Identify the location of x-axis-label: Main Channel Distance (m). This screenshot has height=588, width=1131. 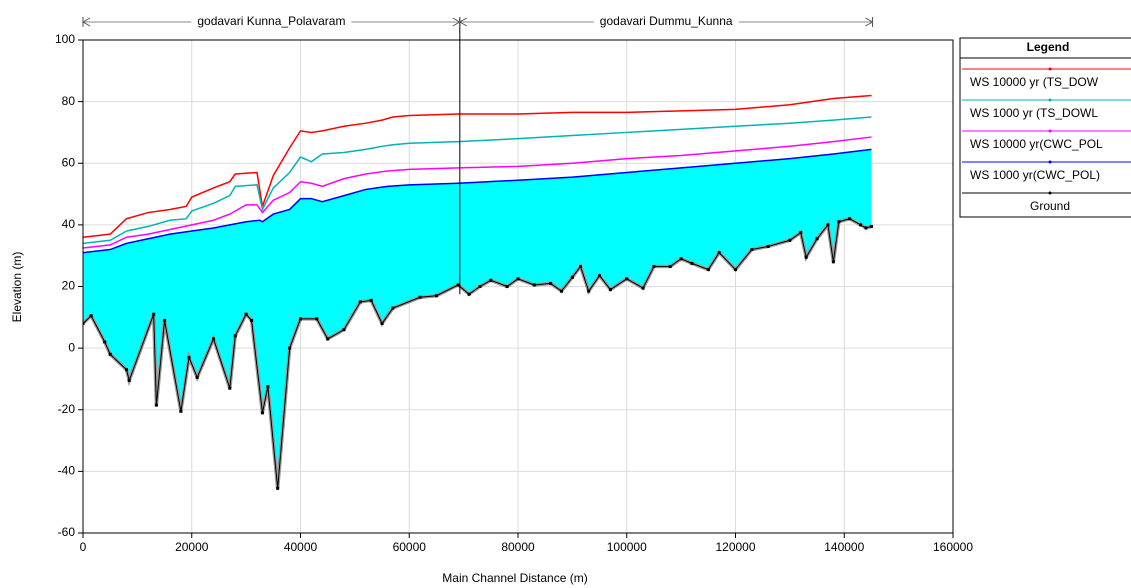
(514, 578).